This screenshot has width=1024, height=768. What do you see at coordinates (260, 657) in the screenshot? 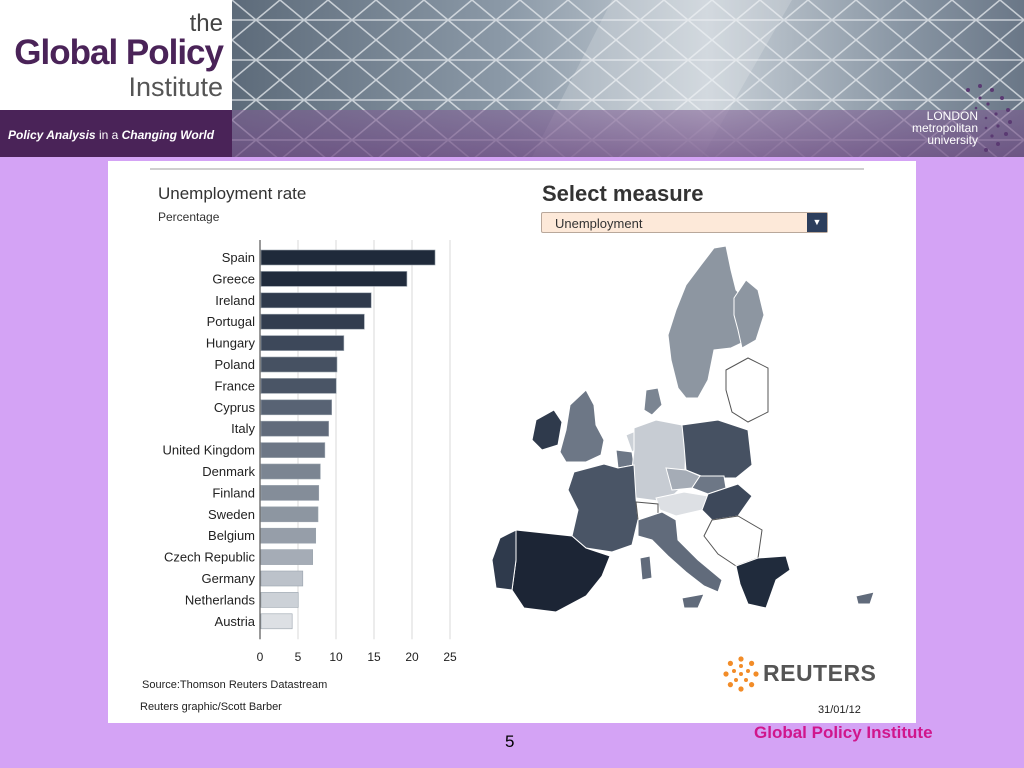
I see `tick-label: 0` at bounding box center [260, 657].